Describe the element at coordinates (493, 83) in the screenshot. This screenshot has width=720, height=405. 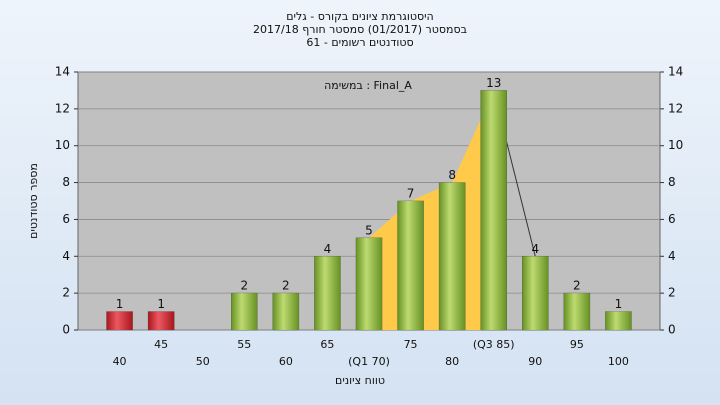
I see `data-label: 13` at that location.